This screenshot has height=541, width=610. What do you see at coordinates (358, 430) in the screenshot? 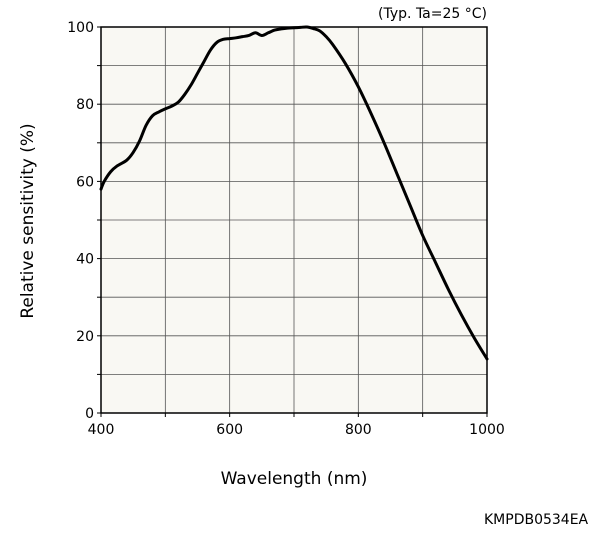
I see `x-tick-label: 800` at bounding box center [358, 430].